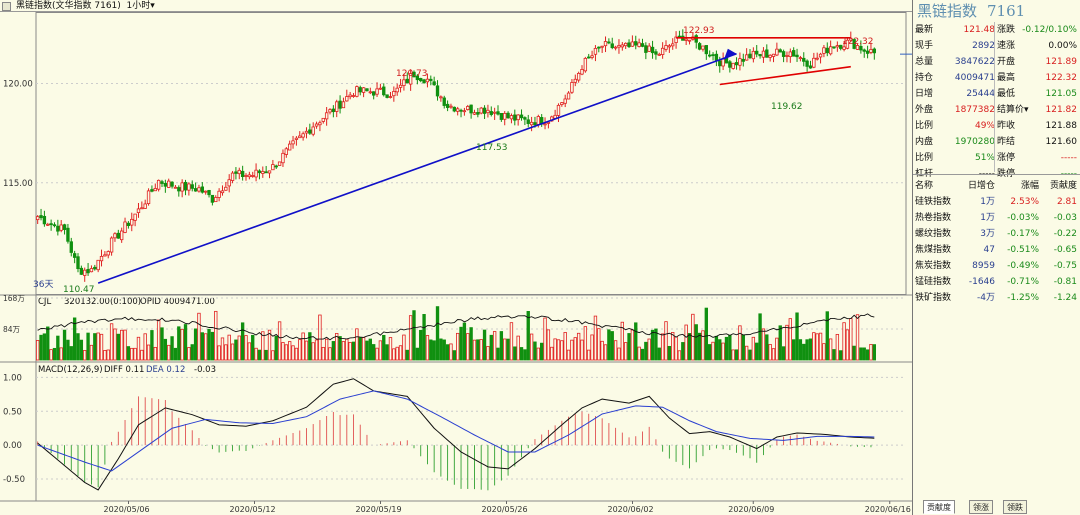  I want to click on volume-legend: 320132.00(0:100), so click(102, 302).